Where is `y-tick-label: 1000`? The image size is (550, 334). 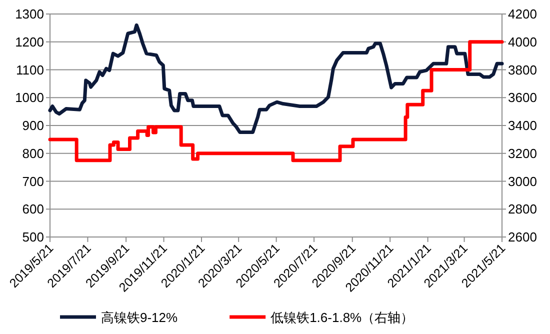
y-tick-label: 1000 is located at coordinates (29, 98).